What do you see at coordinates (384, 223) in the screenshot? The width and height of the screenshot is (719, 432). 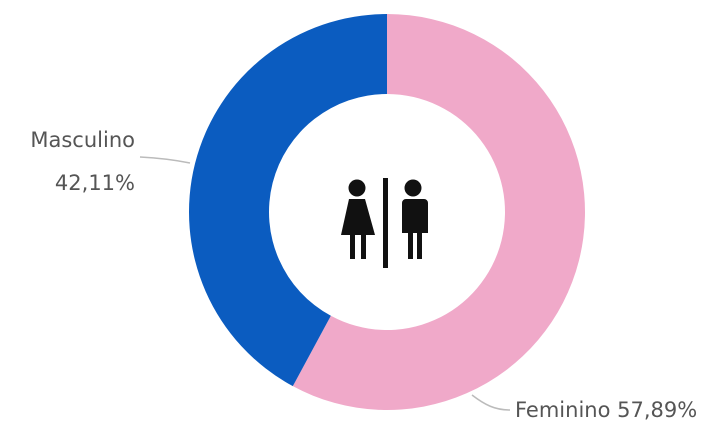 I see `gender-icon` at bounding box center [384, 223].